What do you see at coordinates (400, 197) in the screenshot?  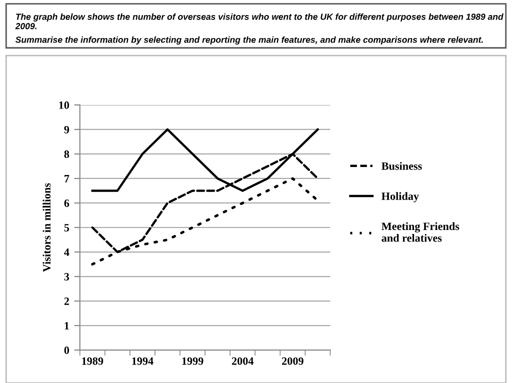 I see `legend-label: Holiday` at bounding box center [400, 197].